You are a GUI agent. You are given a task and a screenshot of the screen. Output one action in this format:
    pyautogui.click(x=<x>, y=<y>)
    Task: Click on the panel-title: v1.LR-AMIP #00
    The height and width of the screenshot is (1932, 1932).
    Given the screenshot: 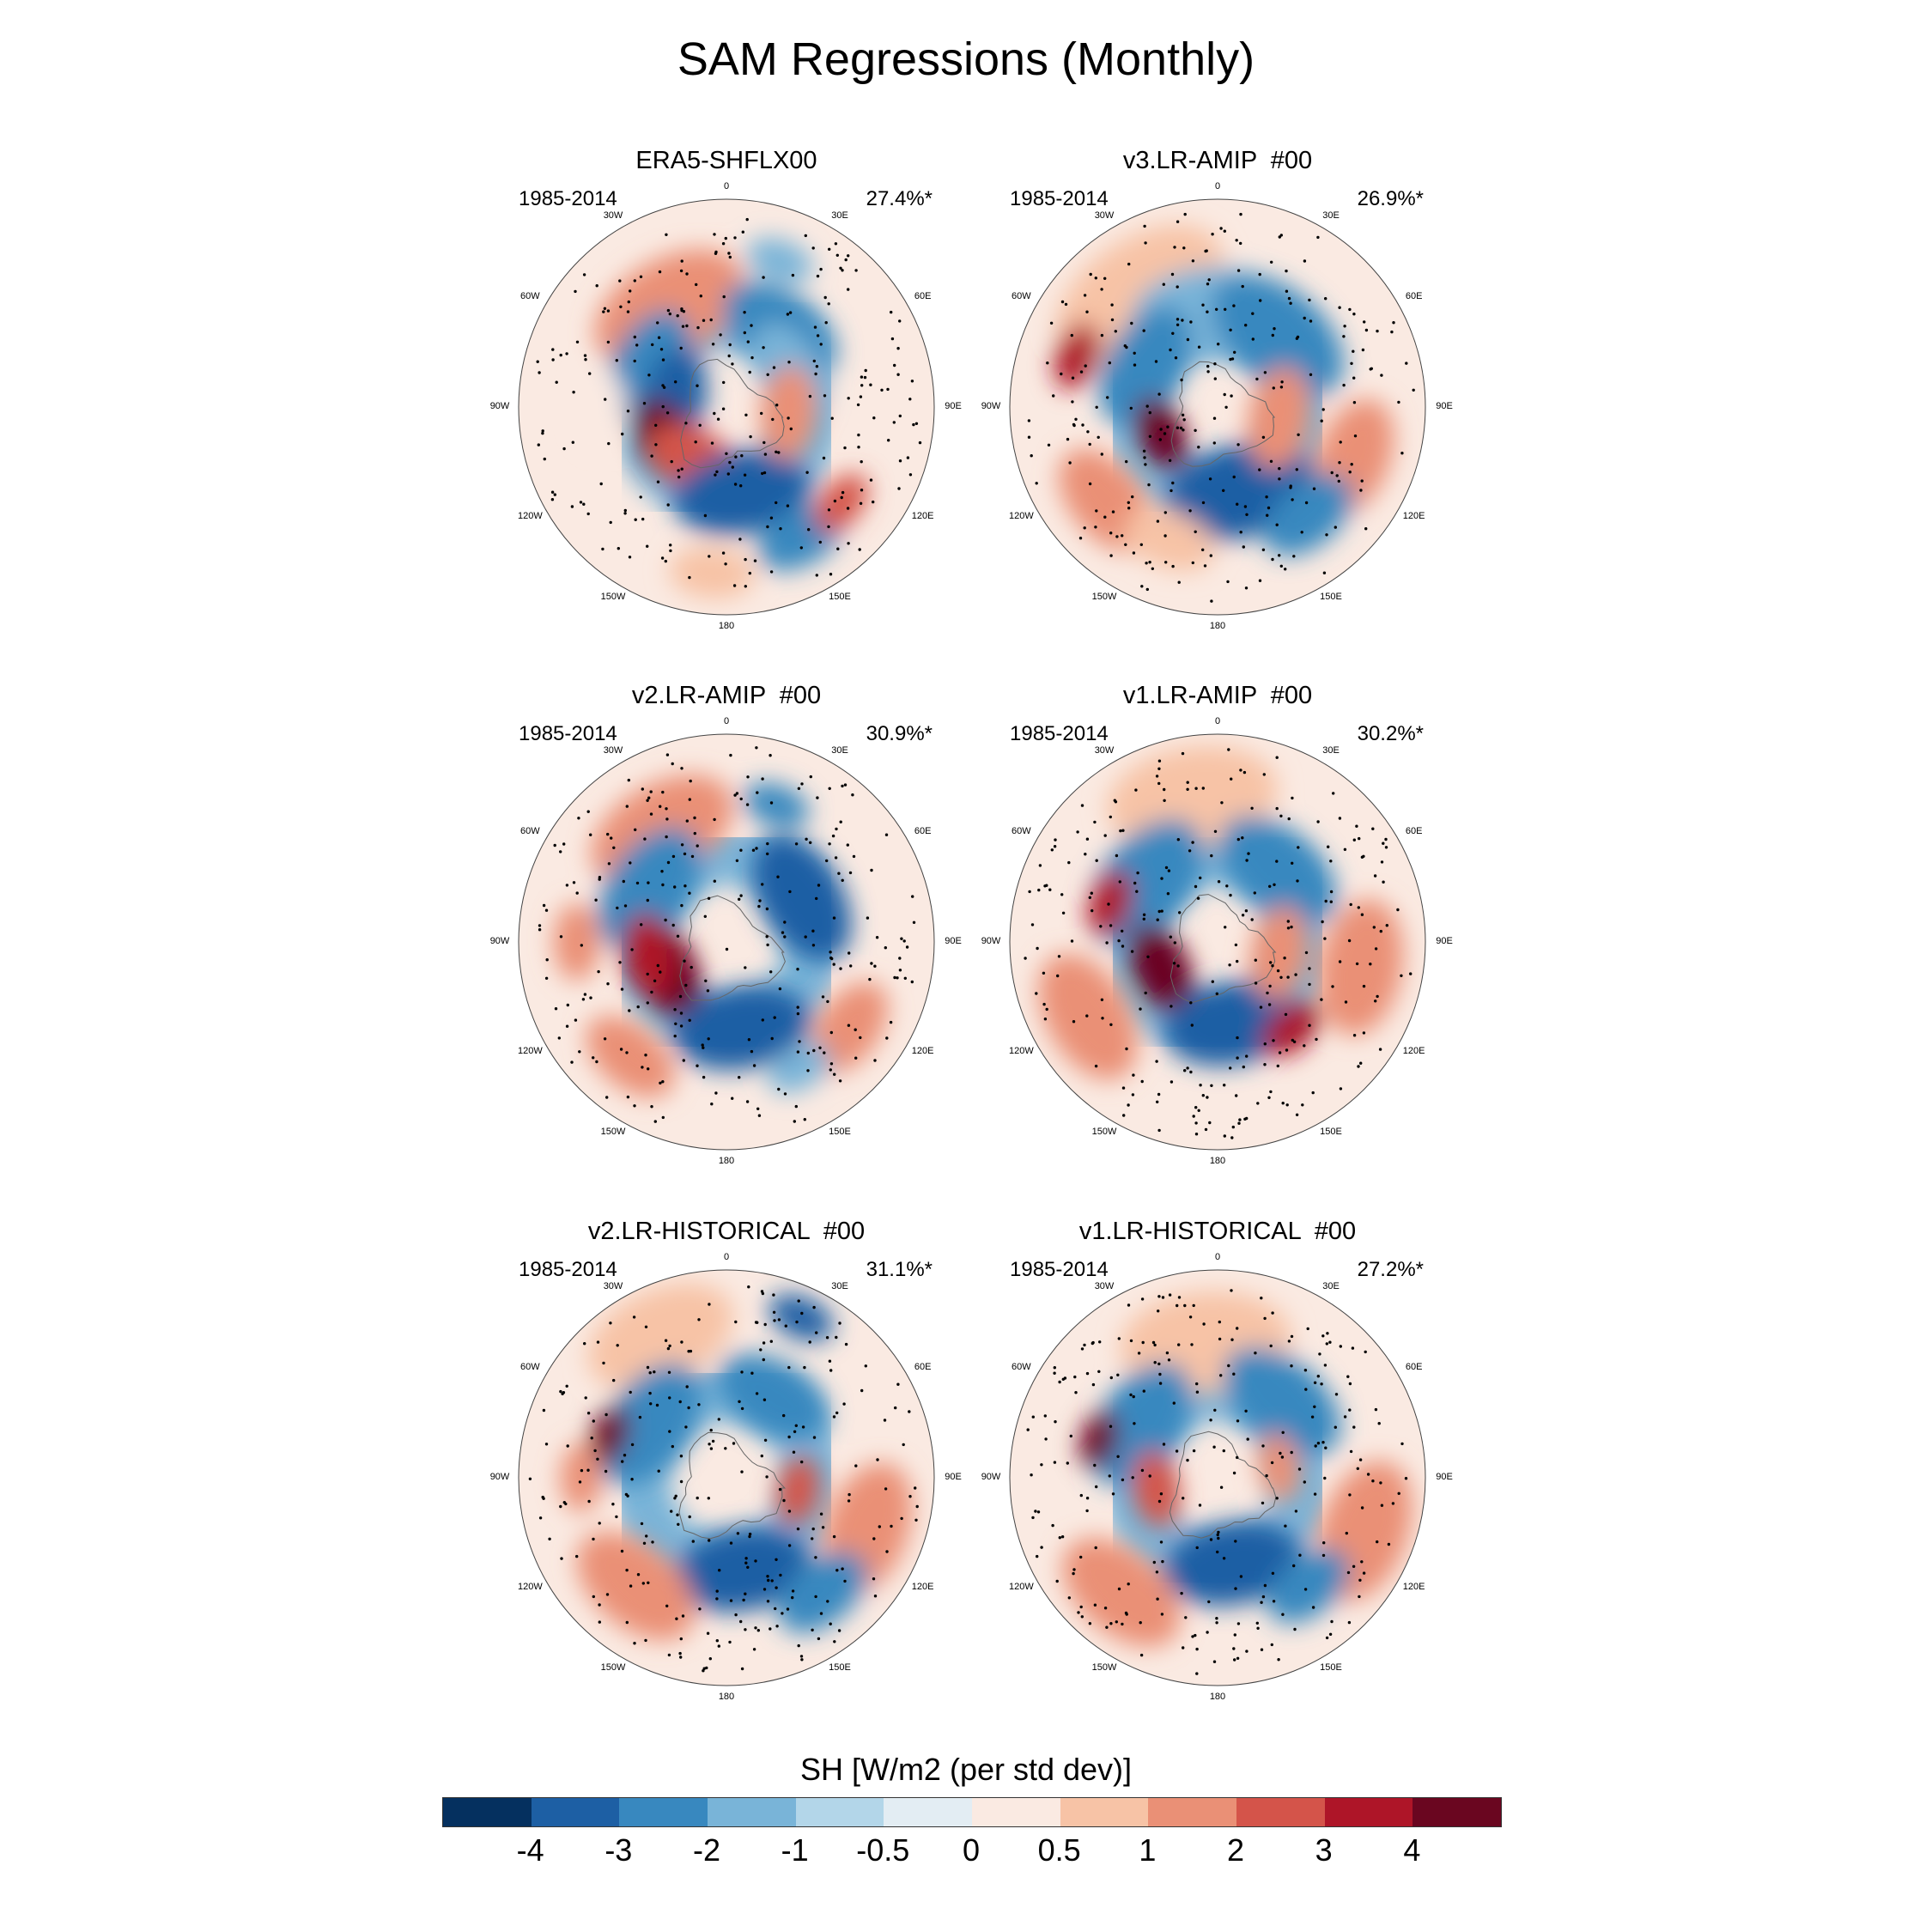 What is the action you would take?
    pyautogui.click(x=1217, y=695)
    